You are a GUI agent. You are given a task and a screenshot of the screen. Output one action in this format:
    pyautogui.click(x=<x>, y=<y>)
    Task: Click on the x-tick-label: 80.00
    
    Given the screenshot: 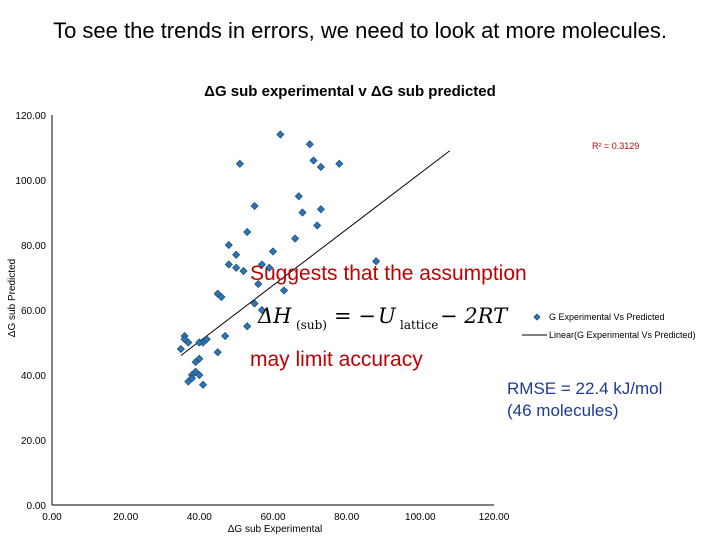 What is the action you would take?
    pyautogui.click(x=346, y=517)
    